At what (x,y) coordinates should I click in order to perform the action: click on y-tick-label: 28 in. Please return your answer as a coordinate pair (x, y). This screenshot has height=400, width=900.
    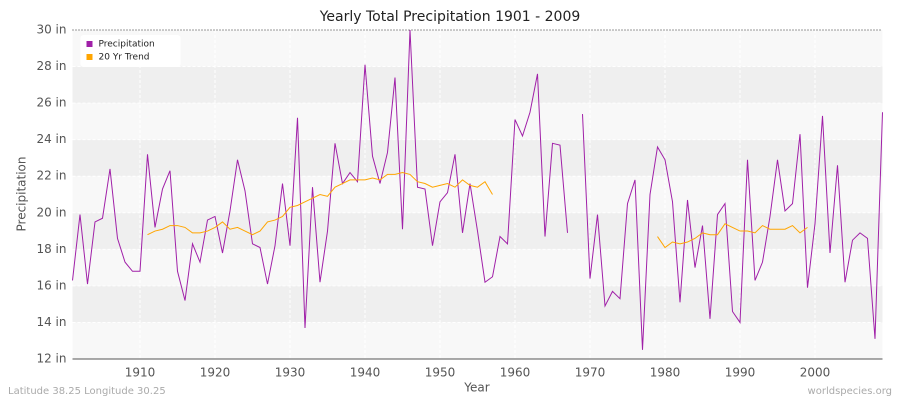
    Looking at the image, I should click on (51, 66).